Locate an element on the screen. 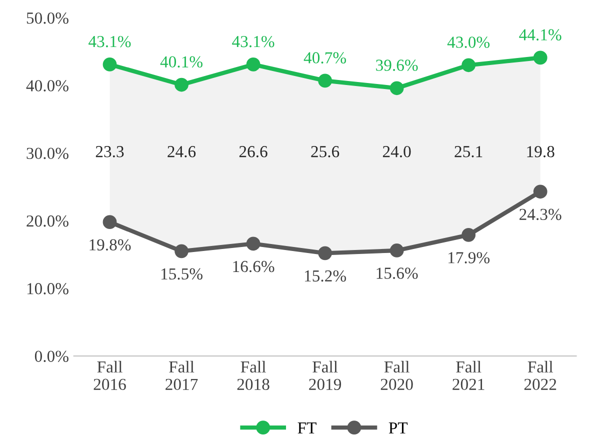 This screenshot has height=445, width=591. x-tick-label: Fall 2019 is located at coordinates (325, 375).